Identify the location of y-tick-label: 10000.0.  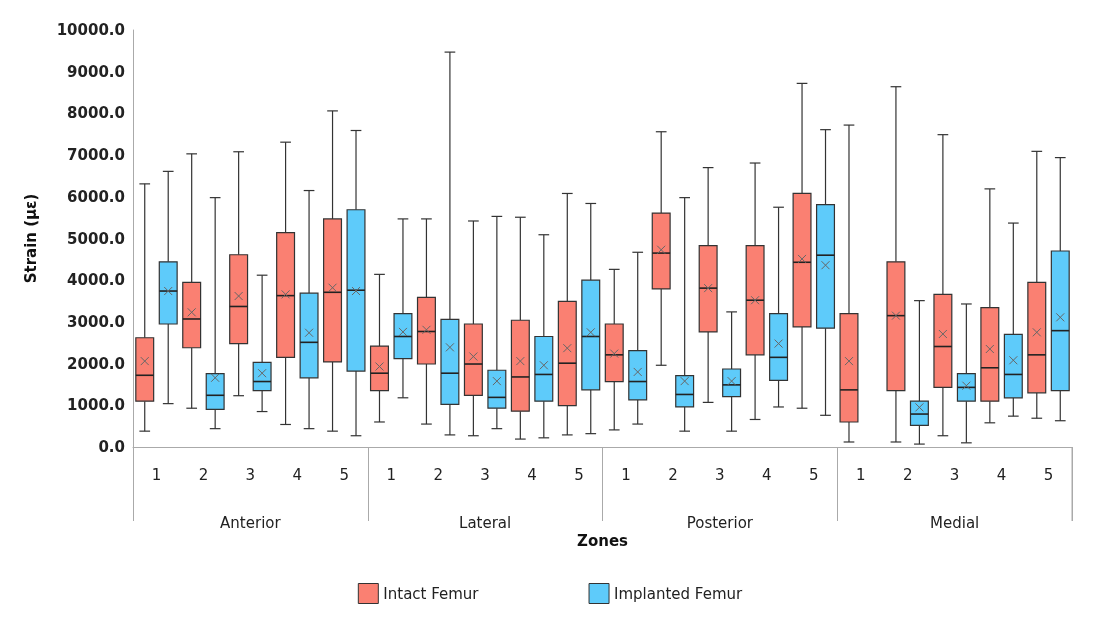
(90, 30).